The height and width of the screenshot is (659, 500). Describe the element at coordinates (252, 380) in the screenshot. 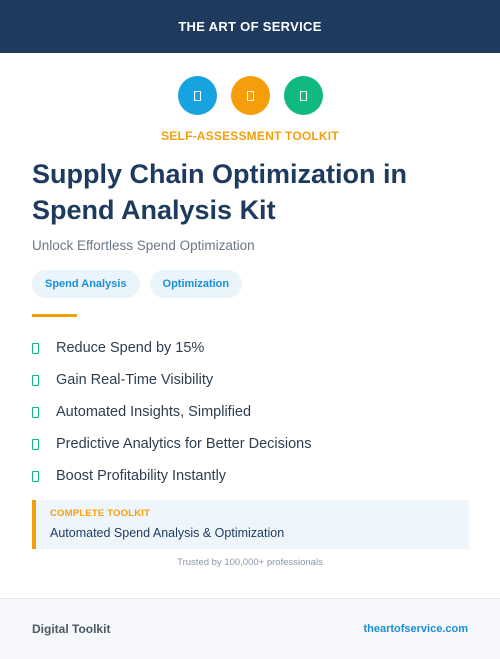

I see `list-item: Gain Real-Time Visibility` at that location.